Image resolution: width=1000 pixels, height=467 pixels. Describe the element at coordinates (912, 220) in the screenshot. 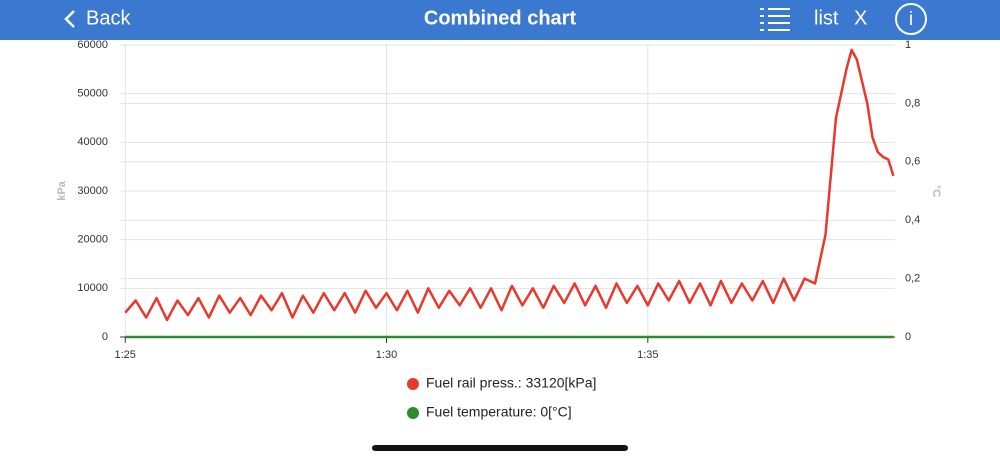

I see `y2-tick-label: 0,4` at that location.